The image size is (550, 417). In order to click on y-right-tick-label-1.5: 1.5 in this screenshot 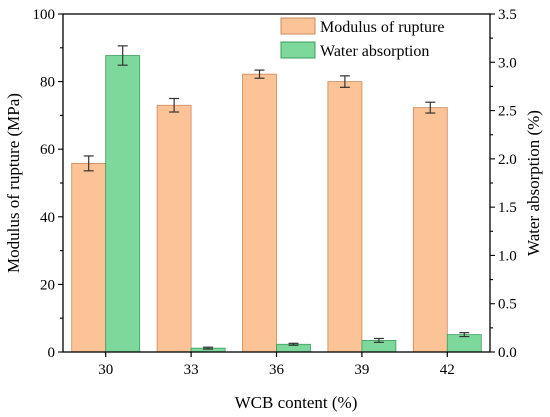, I will do `click(507, 208)`.